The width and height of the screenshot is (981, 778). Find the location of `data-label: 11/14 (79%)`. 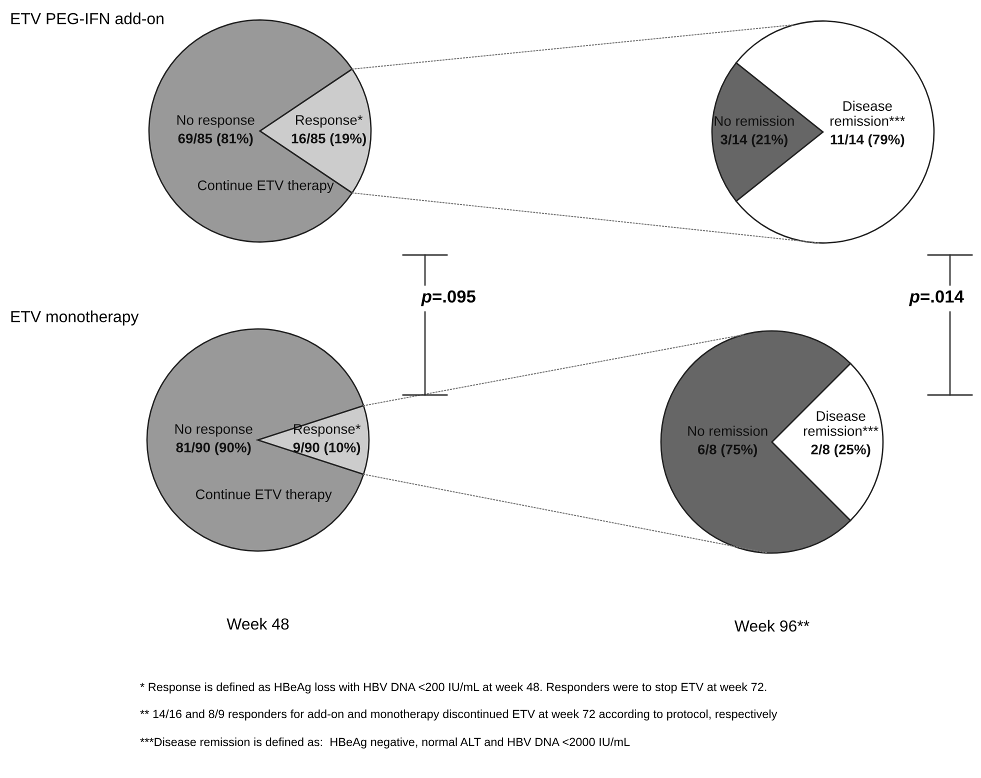

data-label: 11/14 (79%) is located at coordinates (867, 141).